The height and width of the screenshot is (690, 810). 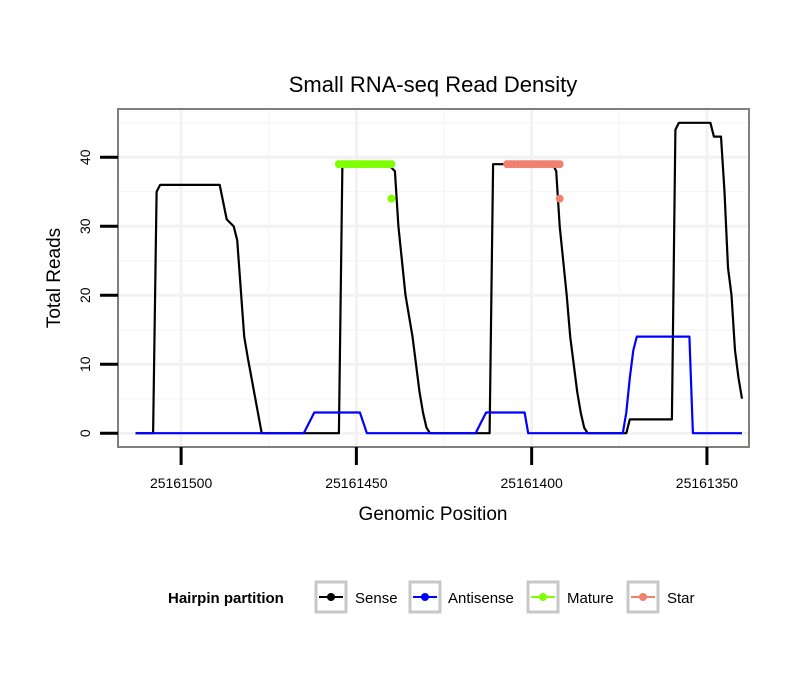 What do you see at coordinates (532, 483) in the screenshot?
I see `x-tick-label: 25161400` at bounding box center [532, 483].